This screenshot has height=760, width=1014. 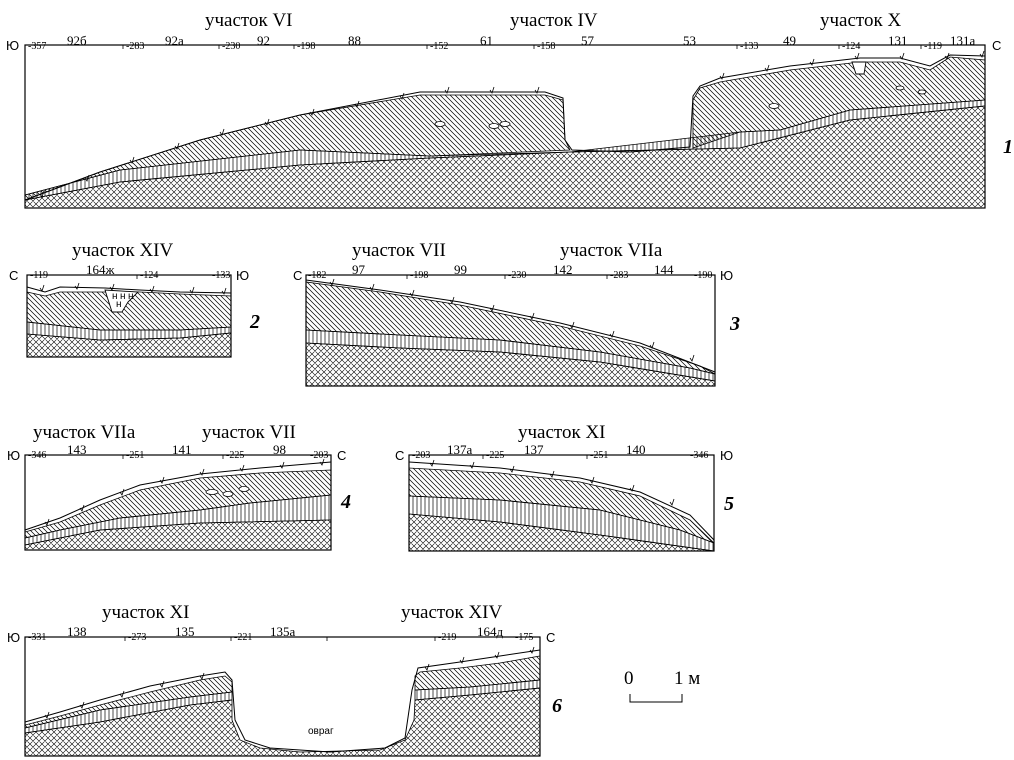 I want to click on elevation-label: -175, so click(x=524, y=637).